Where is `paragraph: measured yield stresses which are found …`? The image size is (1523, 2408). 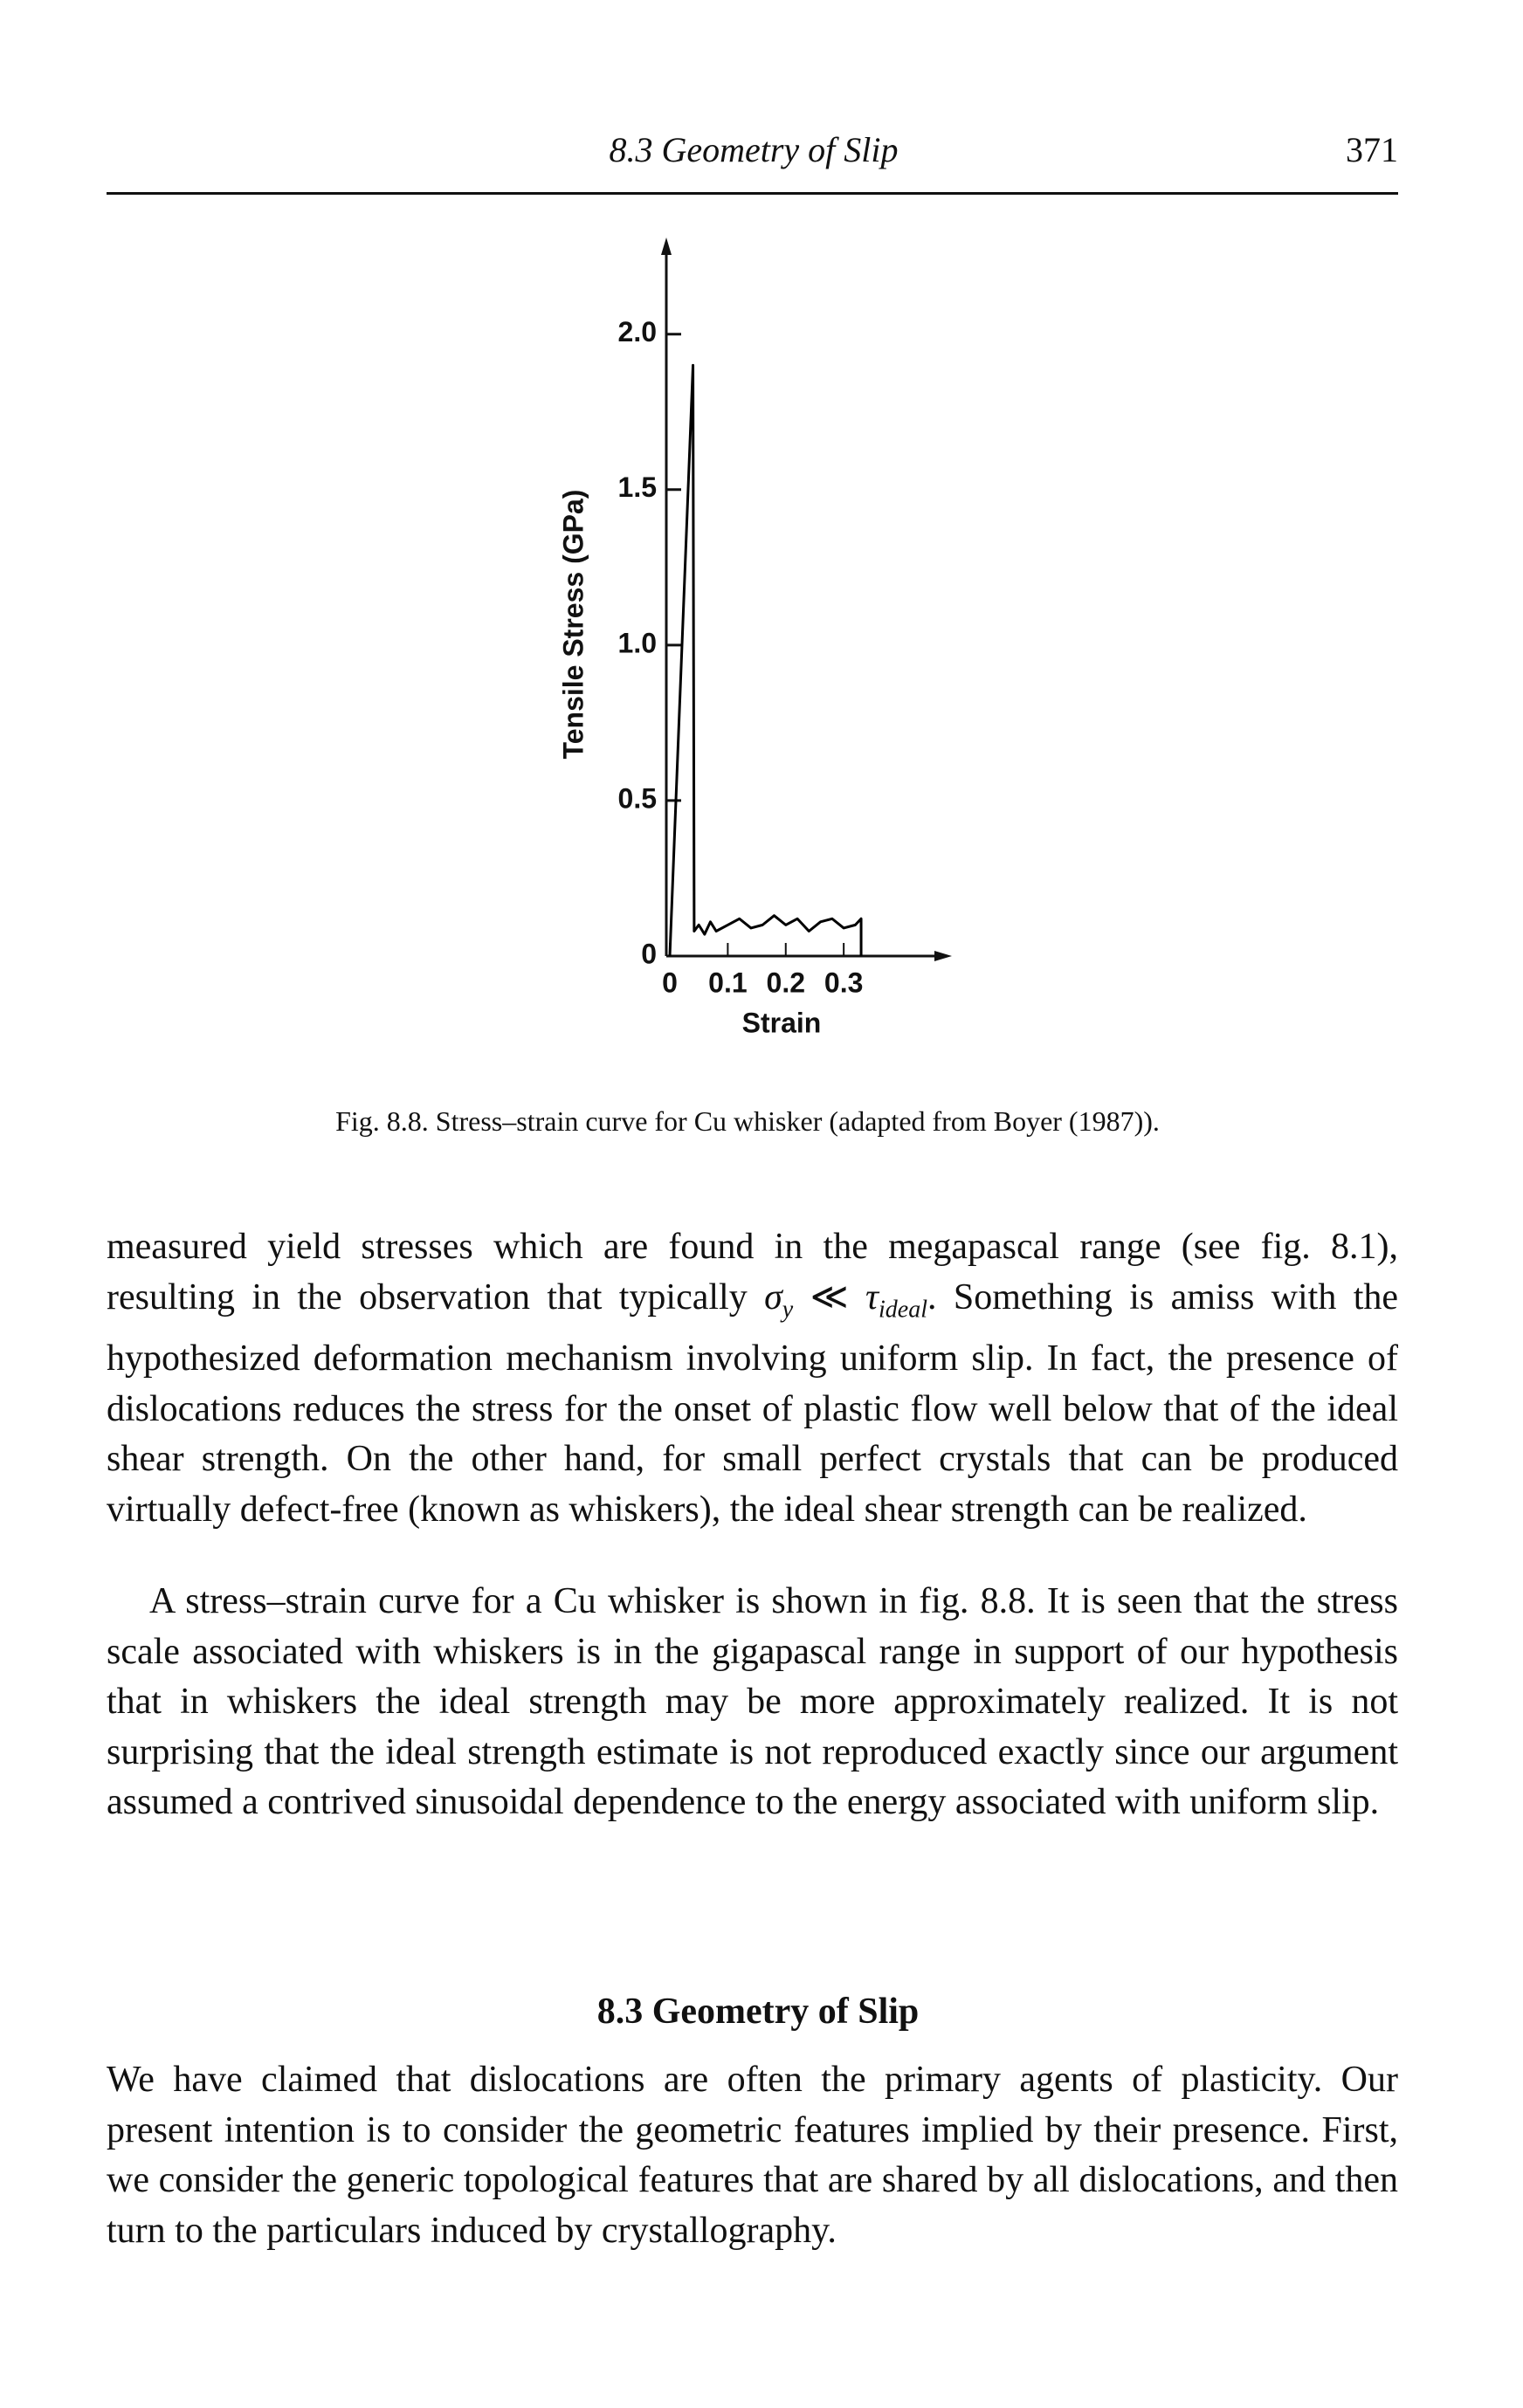
paragraph: measured yield stresses which are found … is located at coordinates (752, 1378).